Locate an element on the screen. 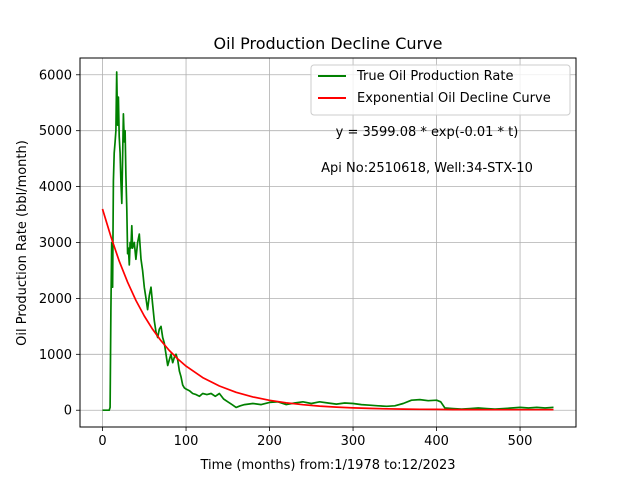 This screenshot has width=640, height=480. well-annotation: Api No:2510618, Well:34-STX-10 is located at coordinates (427, 168).